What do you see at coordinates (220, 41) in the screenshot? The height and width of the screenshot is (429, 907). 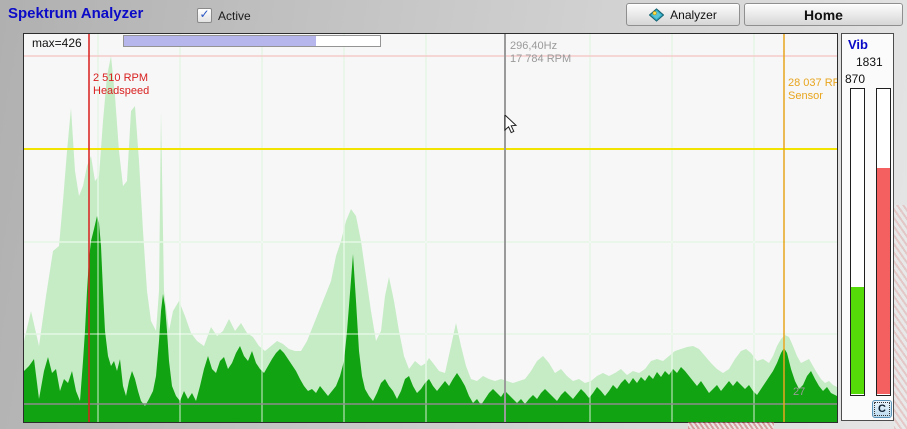 I see `scan-progress-fill` at bounding box center [220, 41].